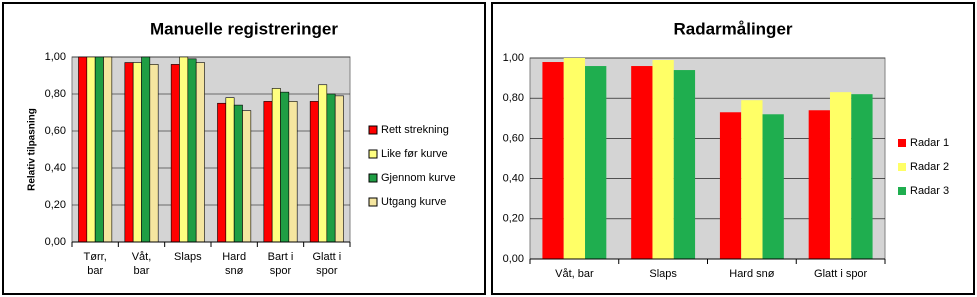 The image size is (977, 297). What do you see at coordinates (415, 130) in the screenshot?
I see `legend-label: Rett strekning` at bounding box center [415, 130].